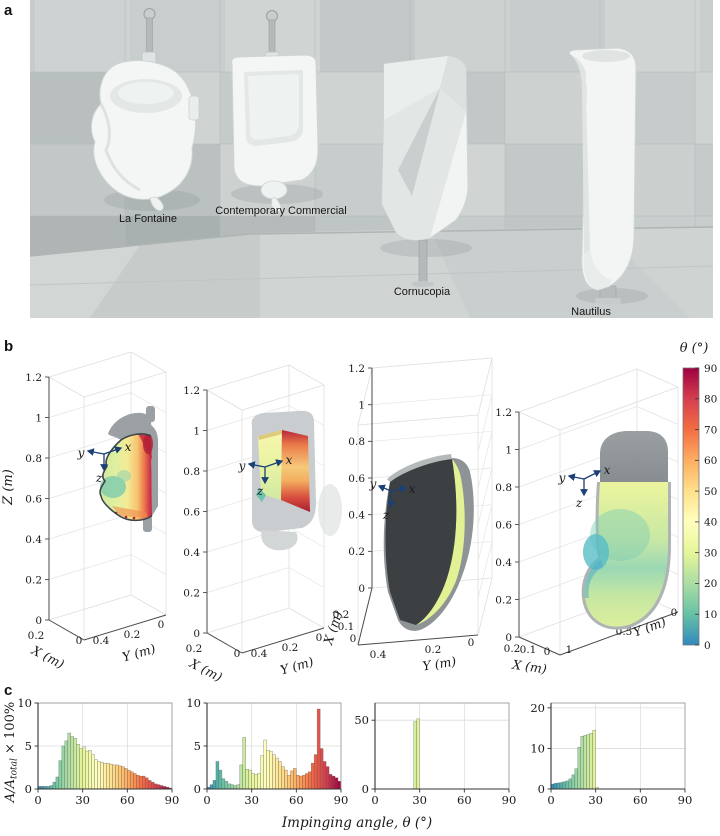 The image size is (720, 836). I want to click on triad2-z-label: z, so click(260, 491).